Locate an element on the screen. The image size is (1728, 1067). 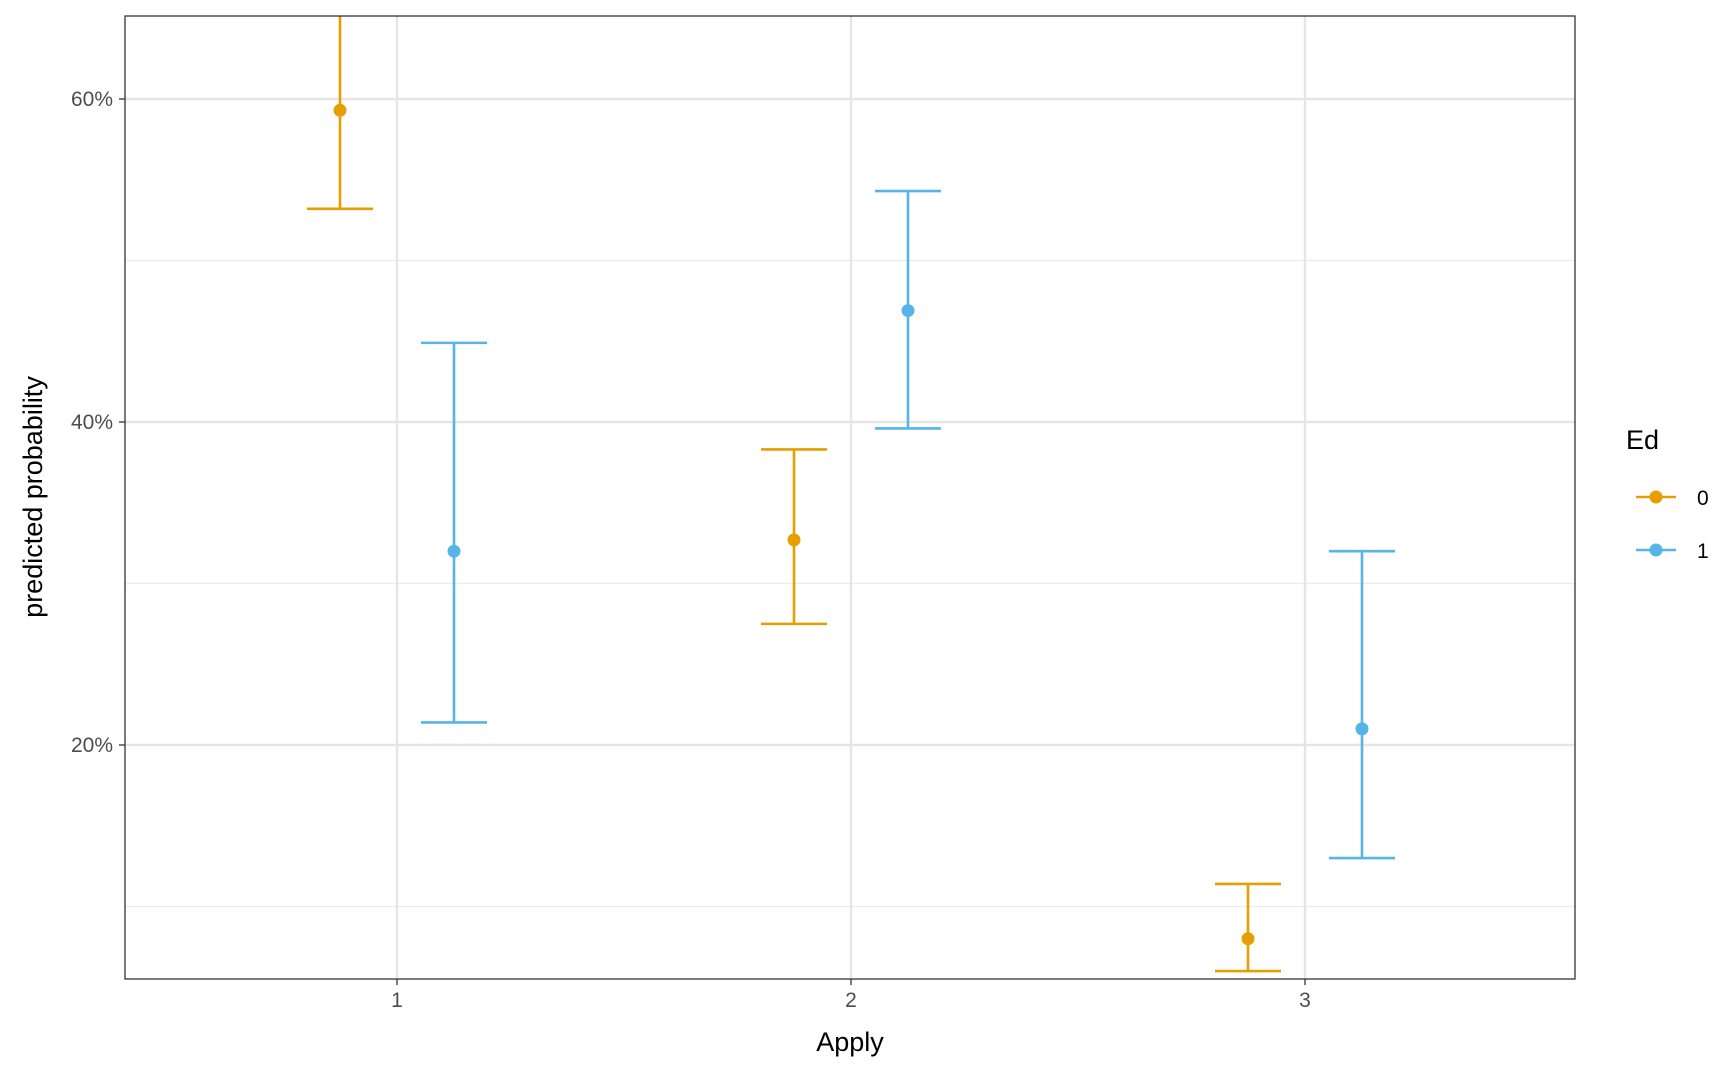
x-tick-label: 3 is located at coordinates (1305, 1000).